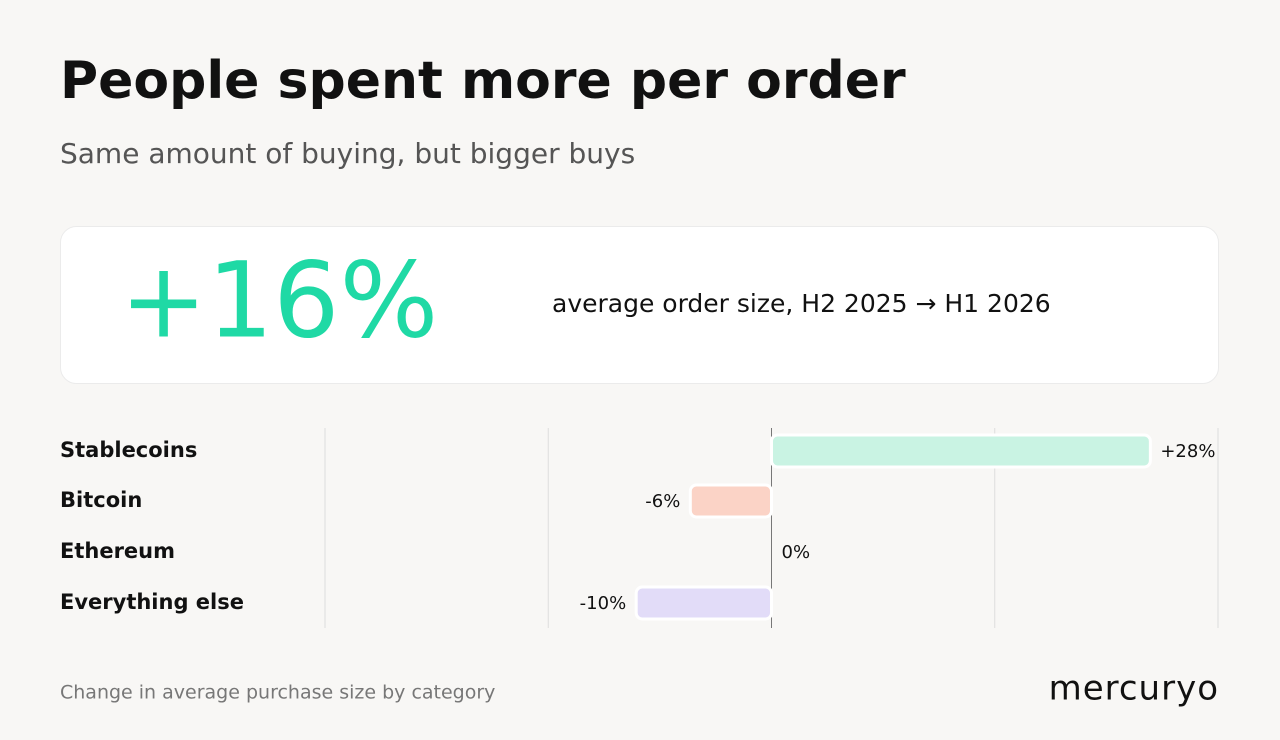  What do you see at coordinates (603, 603) in the screenshot?
I see `value-label: -10%` at bounding box center [603, 603].